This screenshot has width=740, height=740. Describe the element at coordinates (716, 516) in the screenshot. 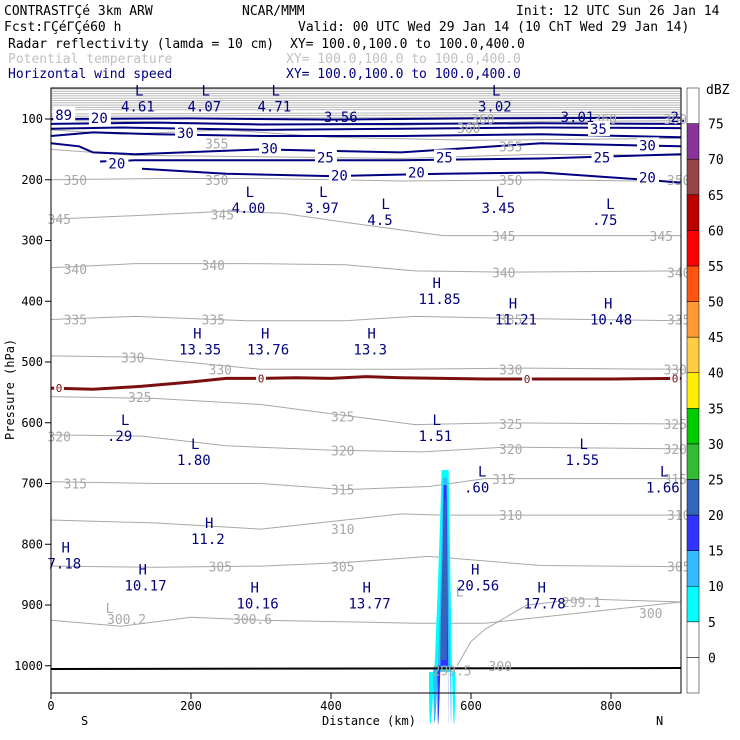

I see `colorbar-tick-label: 20` at that location.